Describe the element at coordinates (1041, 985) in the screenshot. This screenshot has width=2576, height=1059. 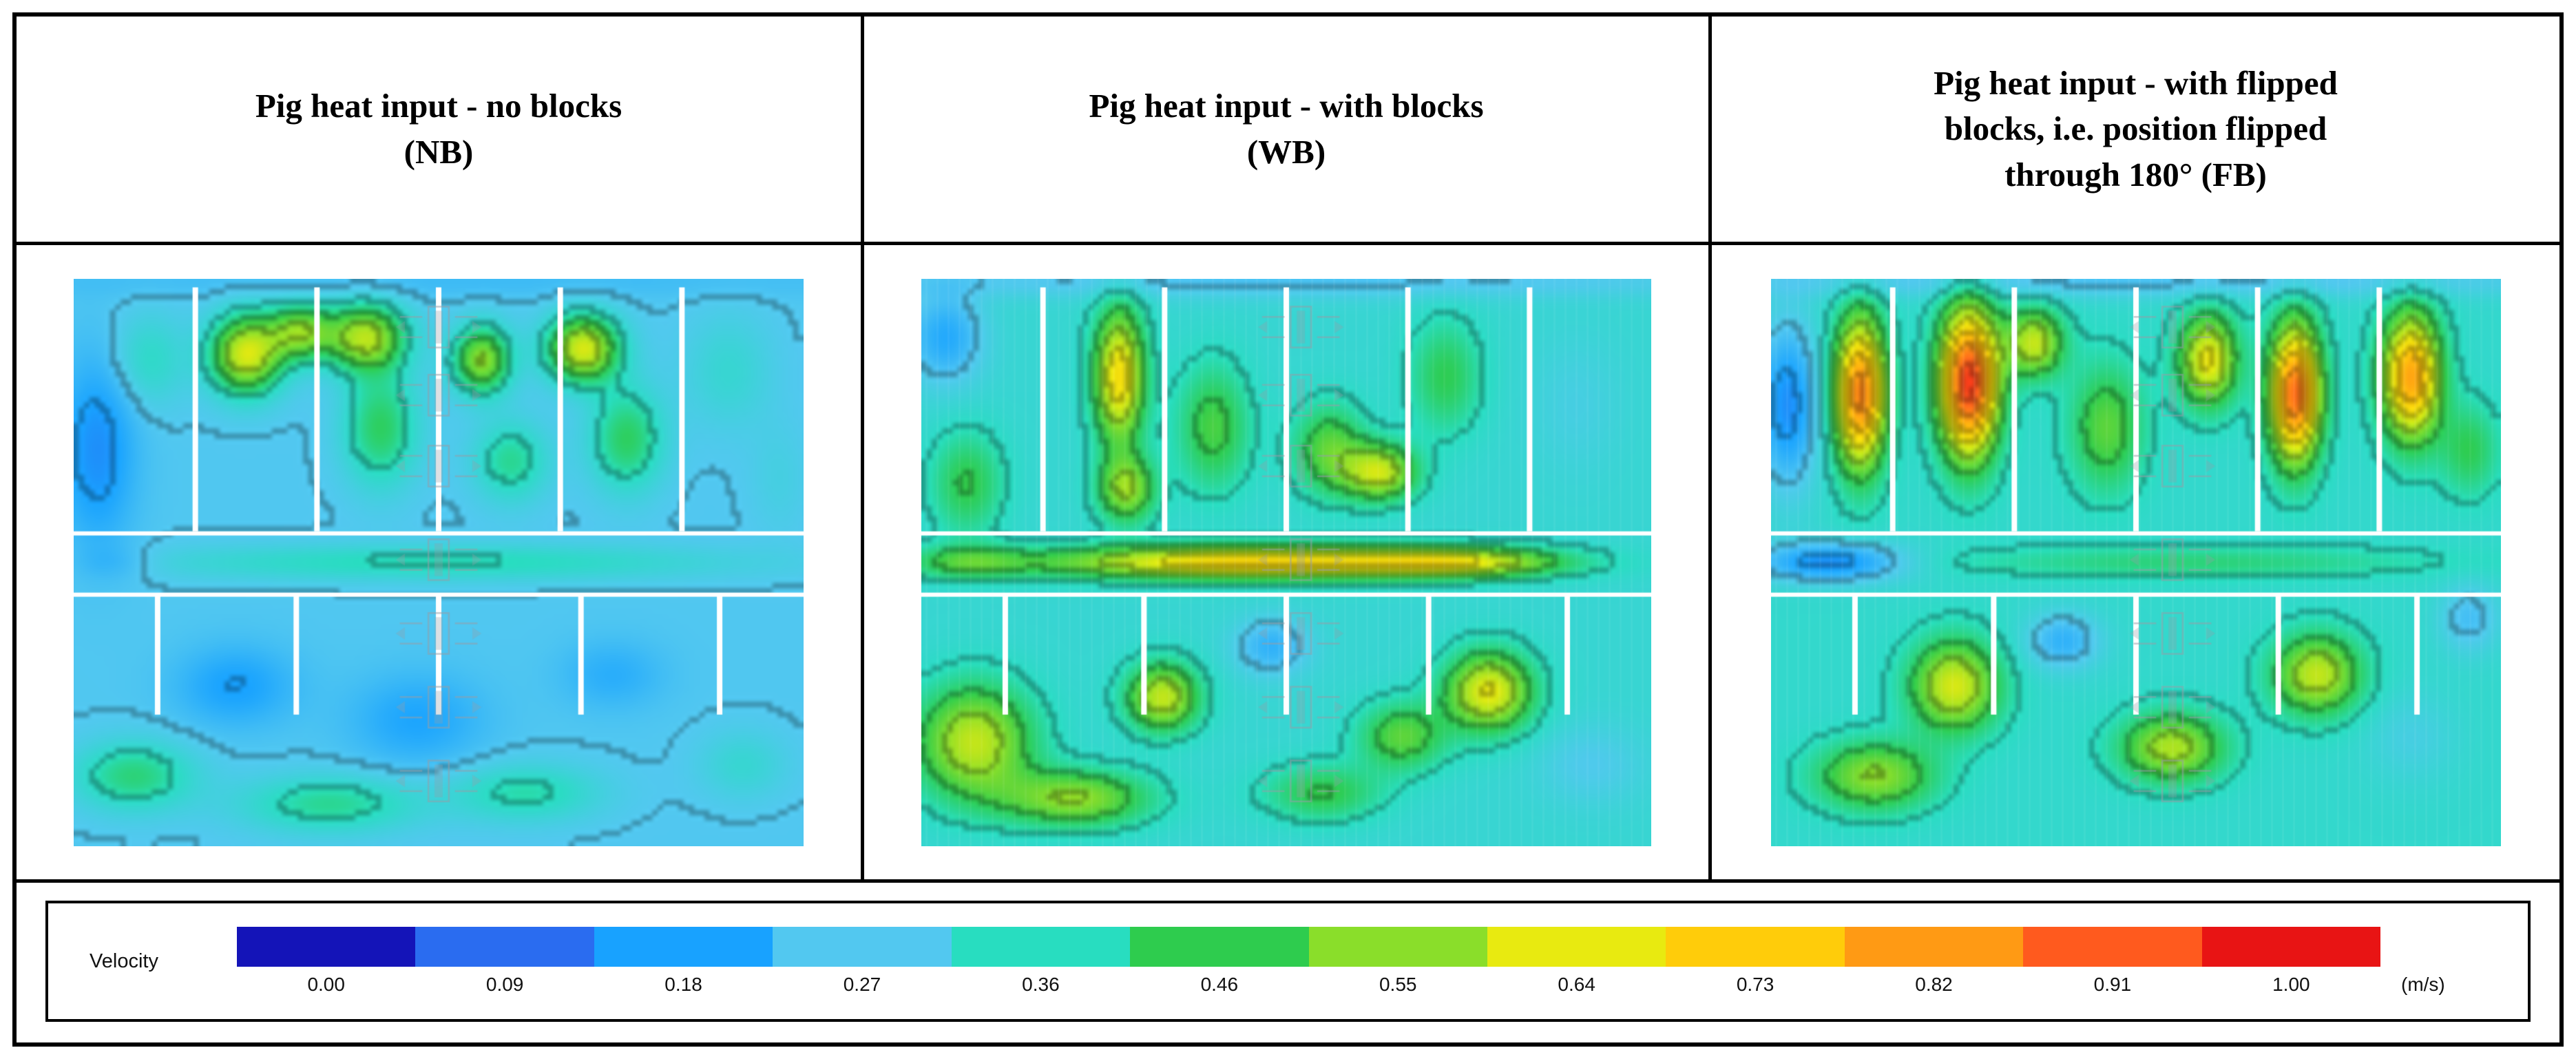
I see `colorbar-tick-label: 0.36` at that location.